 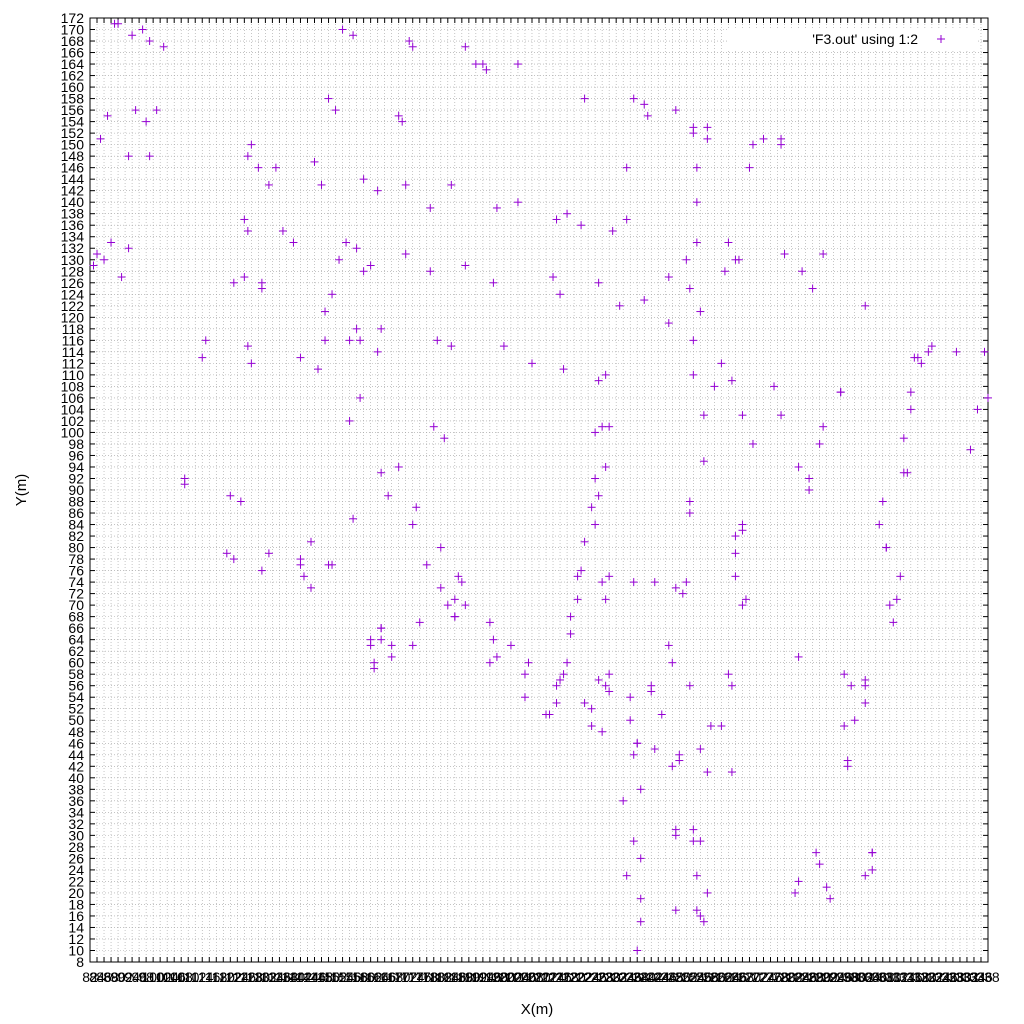 What do you see at coordinates (111, 977) in the screenshot?
I see `x-tick-label: 88` at bounding box center [111, 977].